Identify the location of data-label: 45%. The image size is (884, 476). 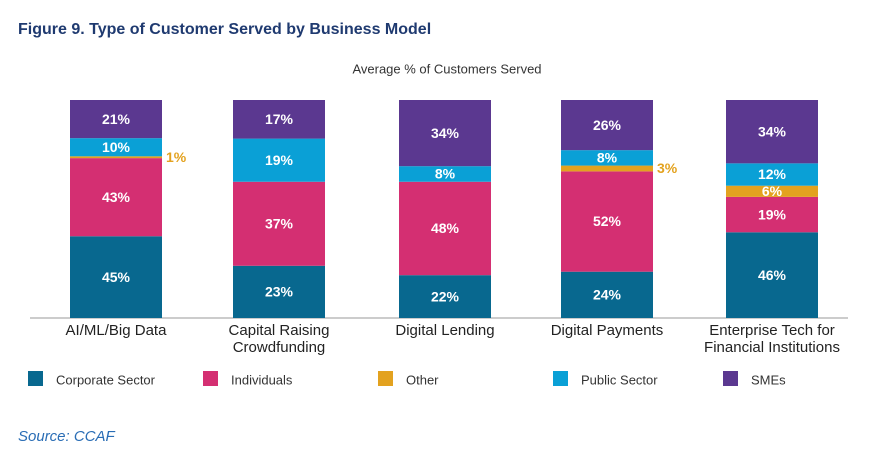
(116, 277).